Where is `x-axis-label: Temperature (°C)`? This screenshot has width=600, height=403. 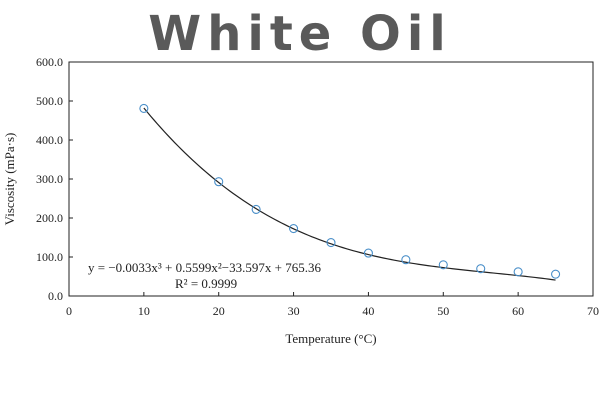 x-axis-label: Temperature (°C) is located at coordinates (330, 338).